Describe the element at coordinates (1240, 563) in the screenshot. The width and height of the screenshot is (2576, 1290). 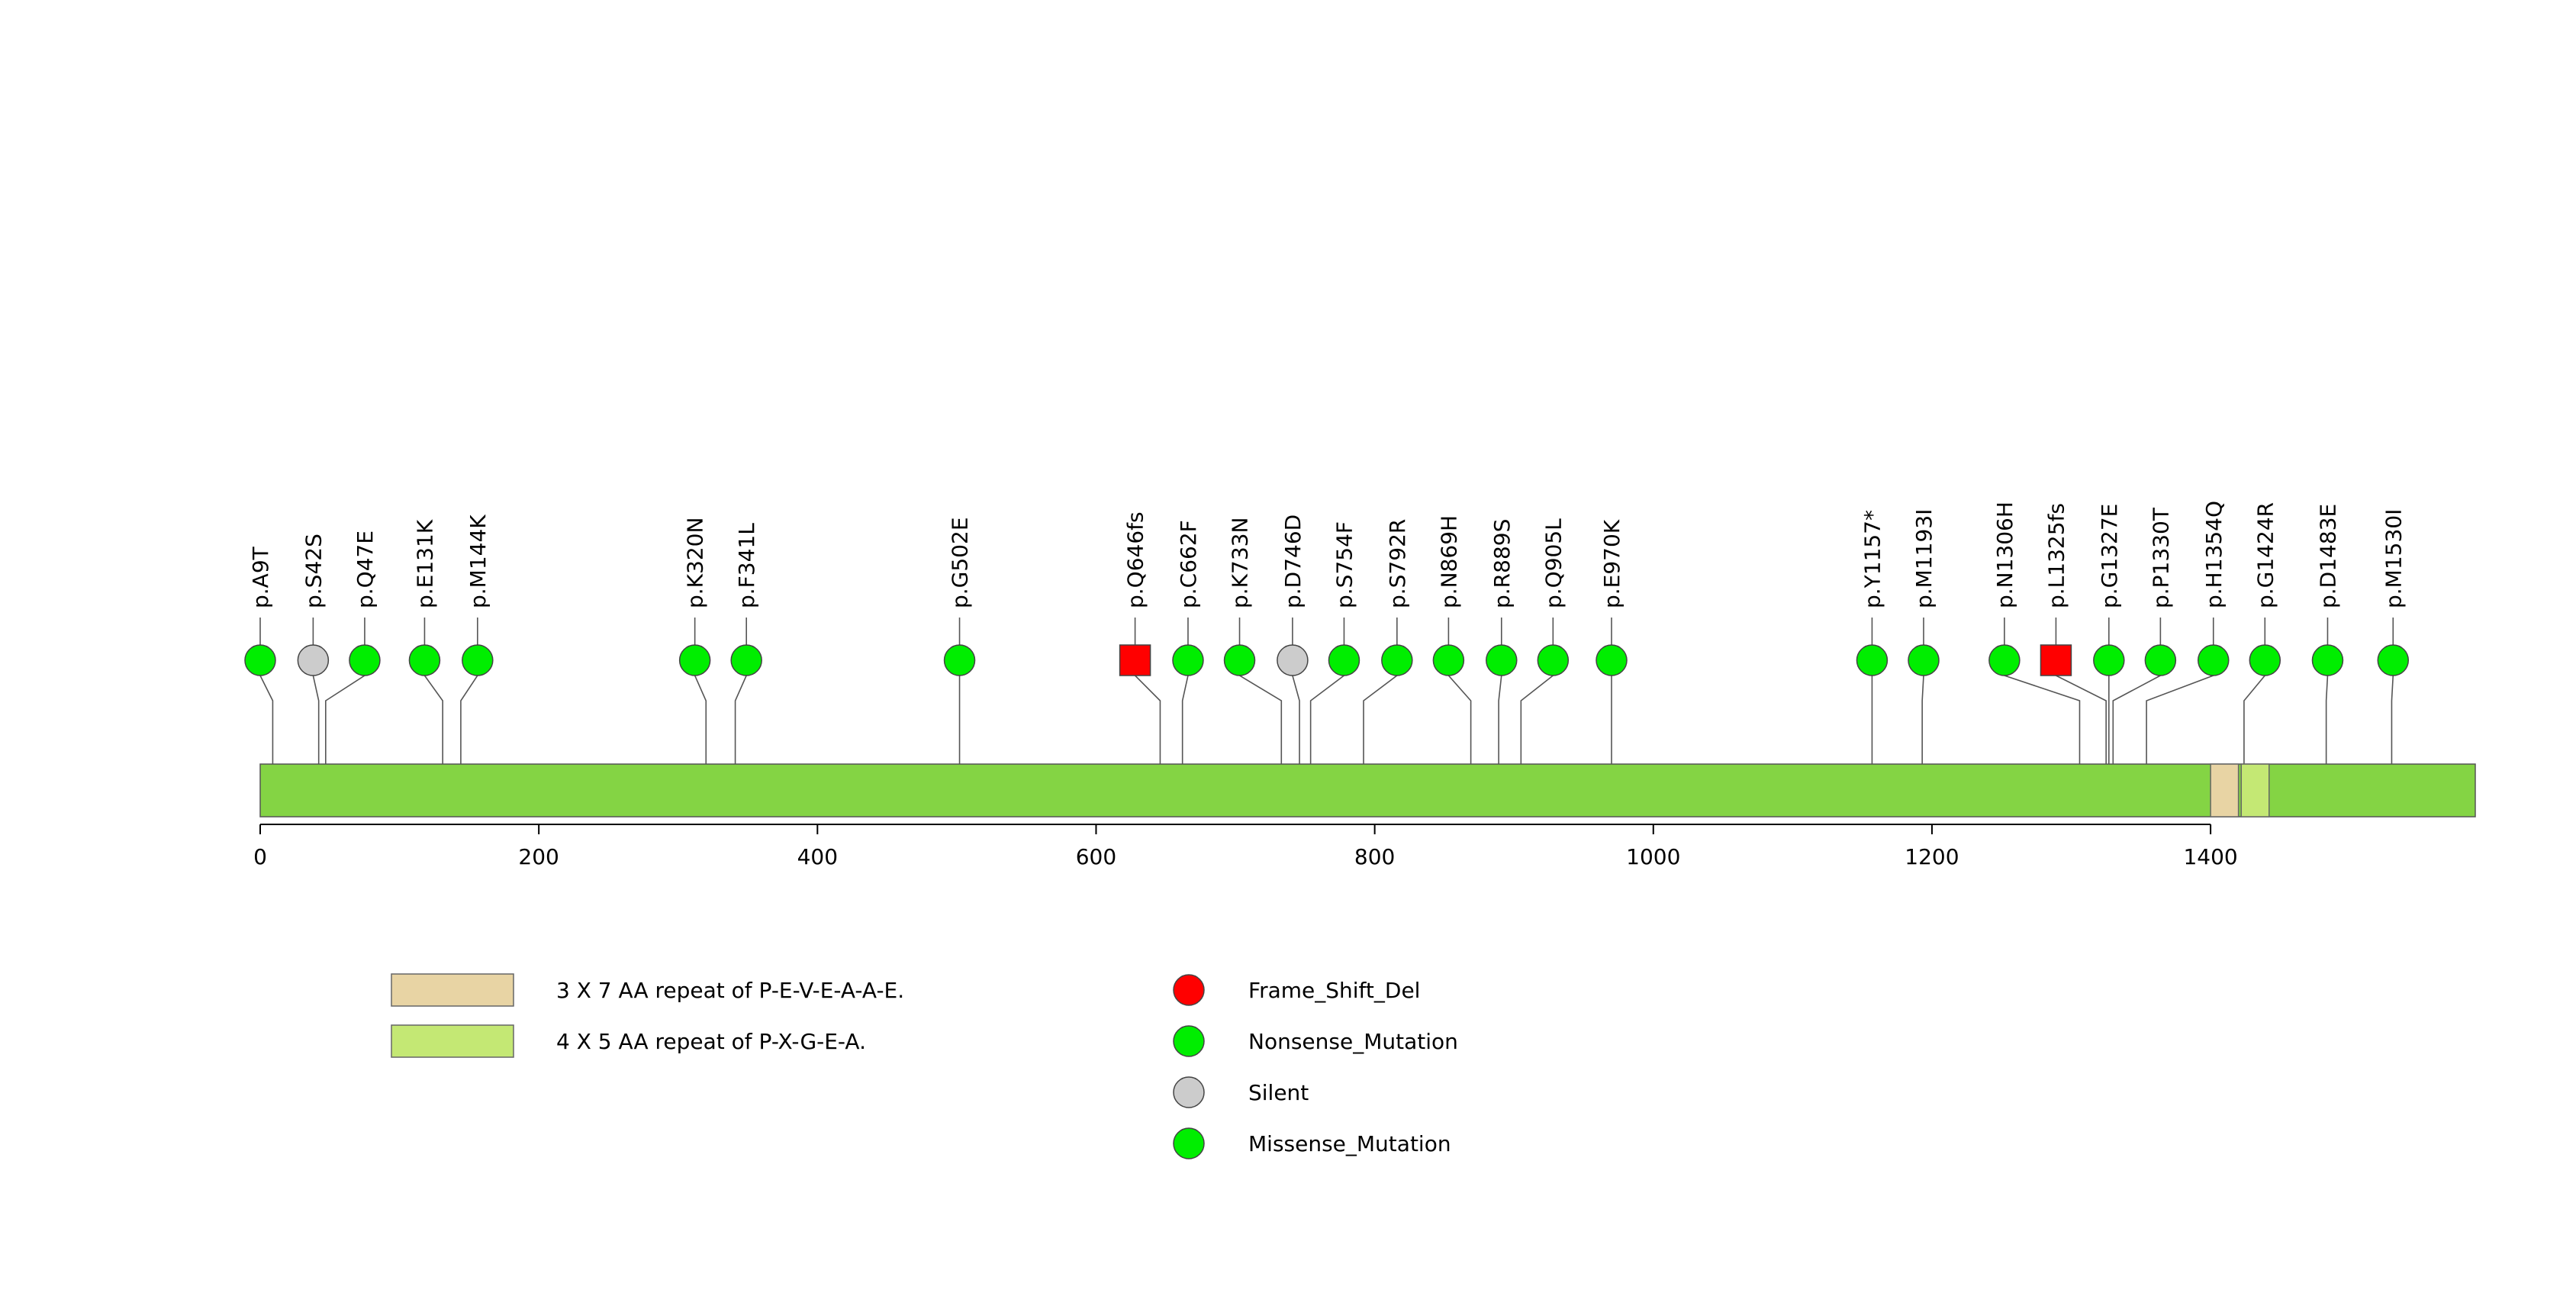
I see `mutation-label-11: p.K733N` at that location.